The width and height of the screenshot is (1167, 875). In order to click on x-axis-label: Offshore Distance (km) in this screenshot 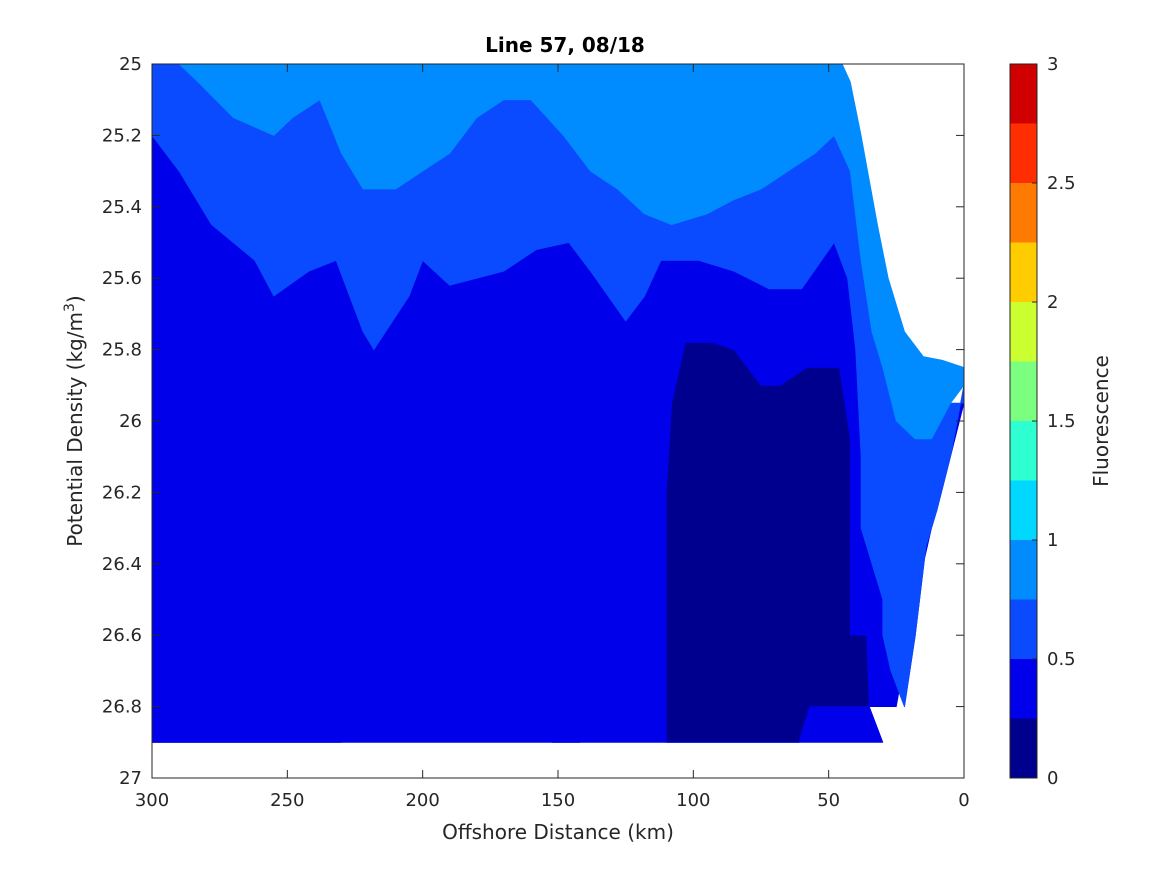, I will do `click(558, 832)`.